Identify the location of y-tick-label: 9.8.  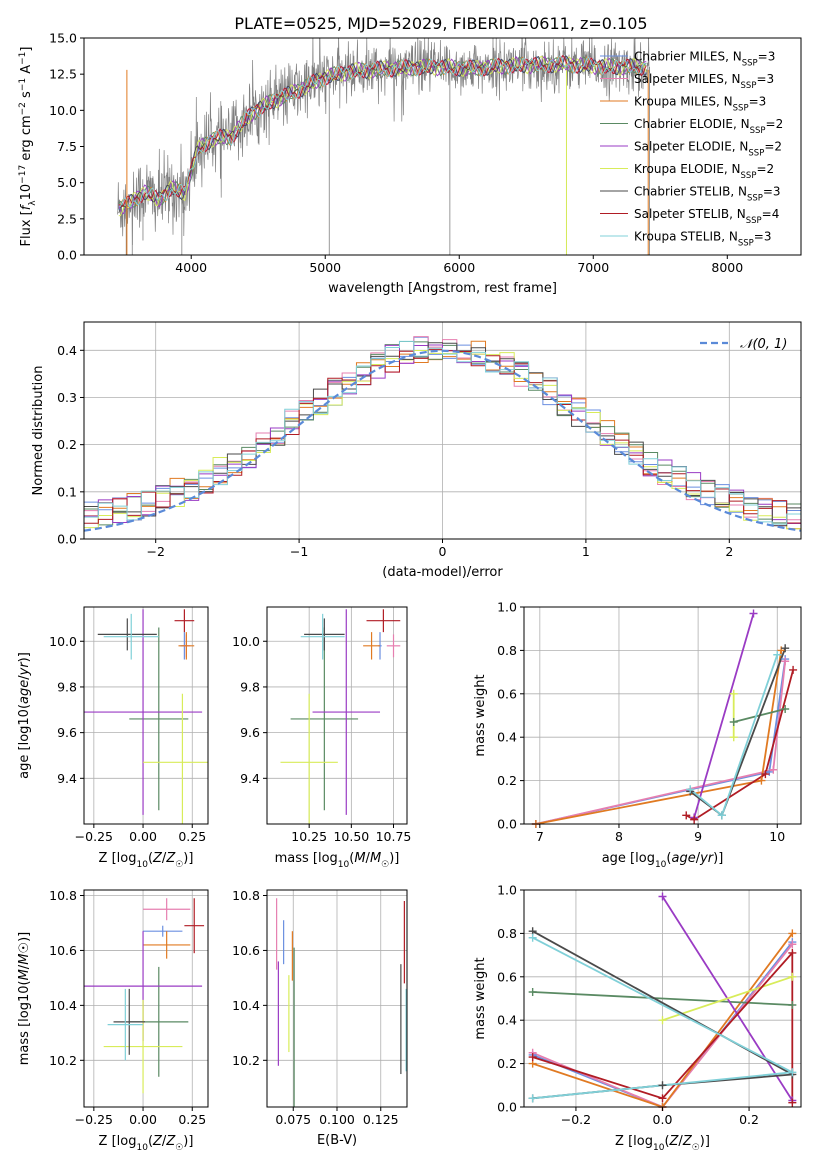
(250, 686).